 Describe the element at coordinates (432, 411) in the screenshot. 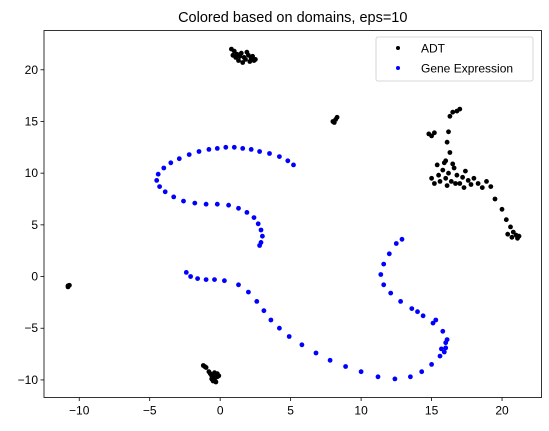

I see `x-tick-label: 15` at that location.